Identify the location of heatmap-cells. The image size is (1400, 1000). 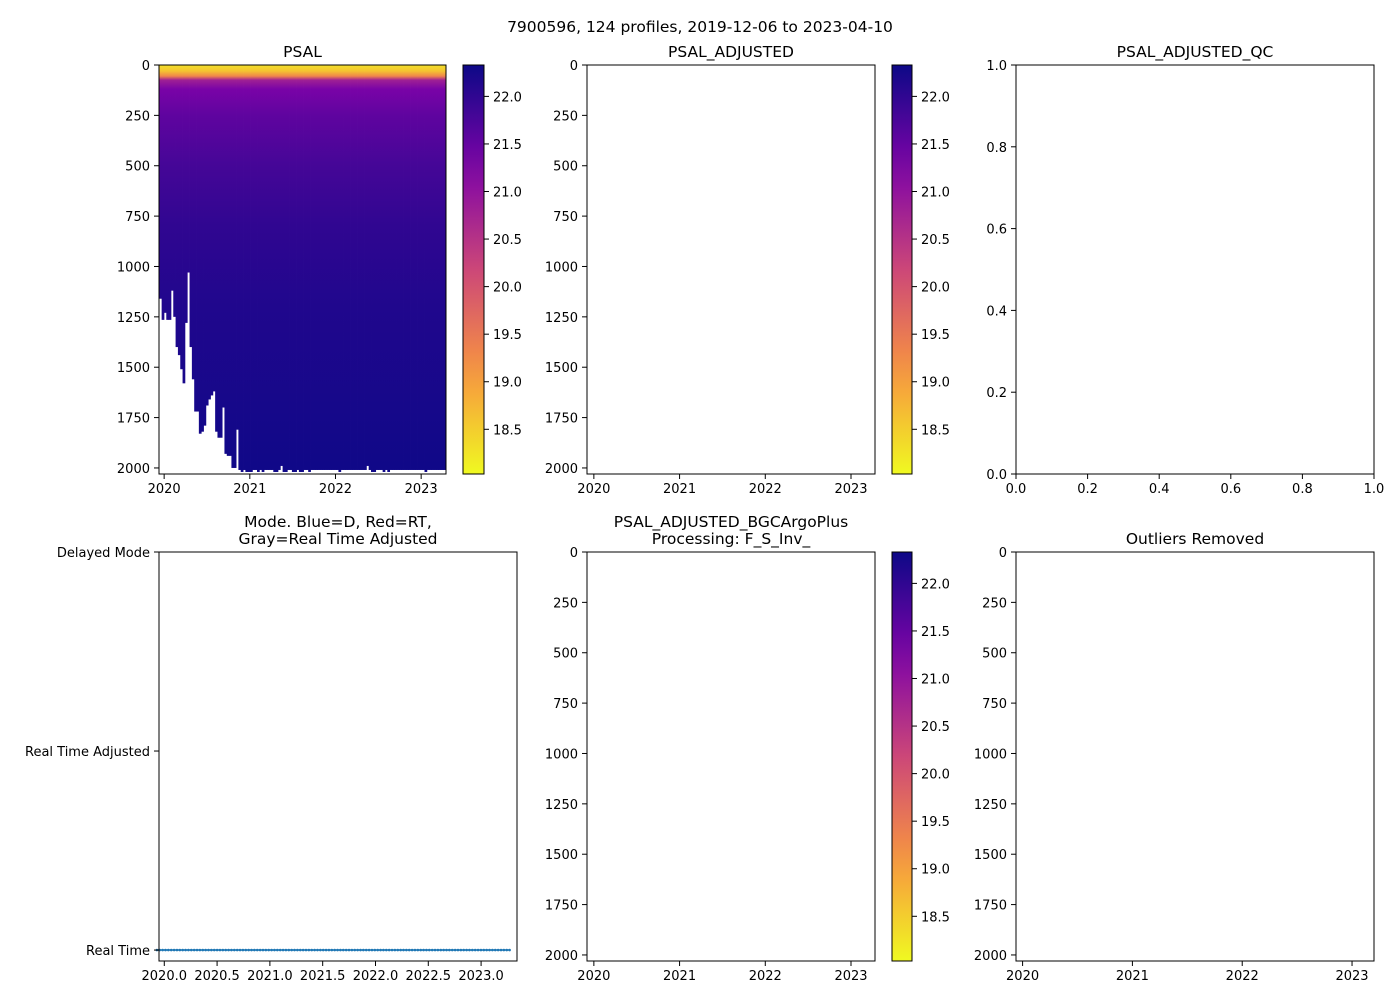
(302, 268).